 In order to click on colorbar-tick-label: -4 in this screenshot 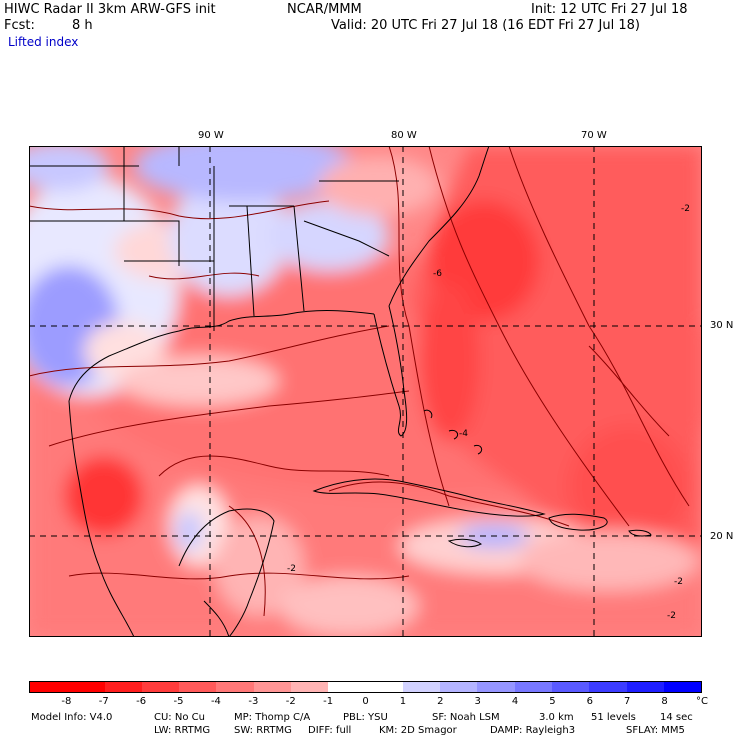, I will do `click(215, 701)`.